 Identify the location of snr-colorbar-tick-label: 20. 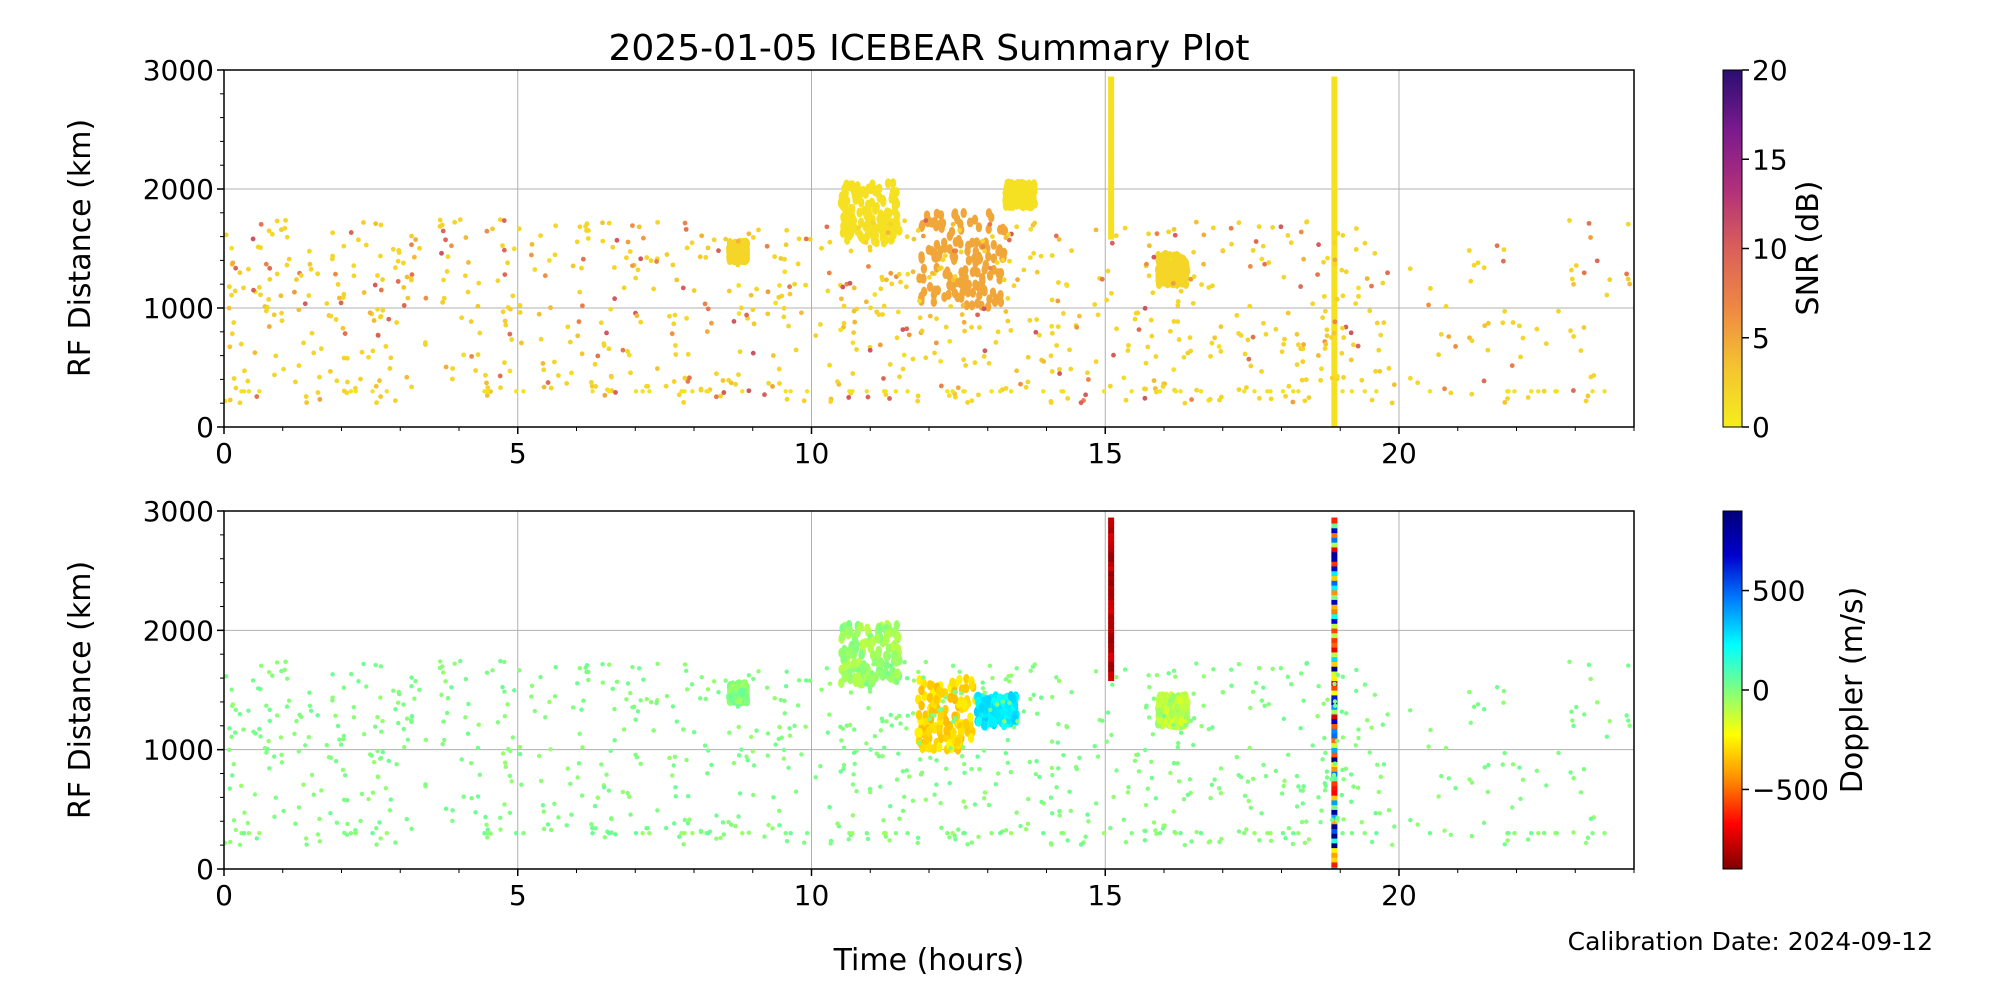
(1770, 70).